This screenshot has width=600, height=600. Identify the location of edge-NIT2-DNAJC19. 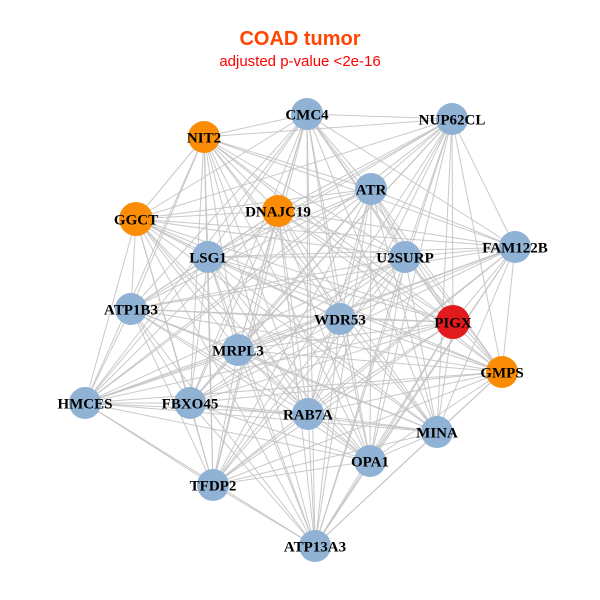
(241, 174).